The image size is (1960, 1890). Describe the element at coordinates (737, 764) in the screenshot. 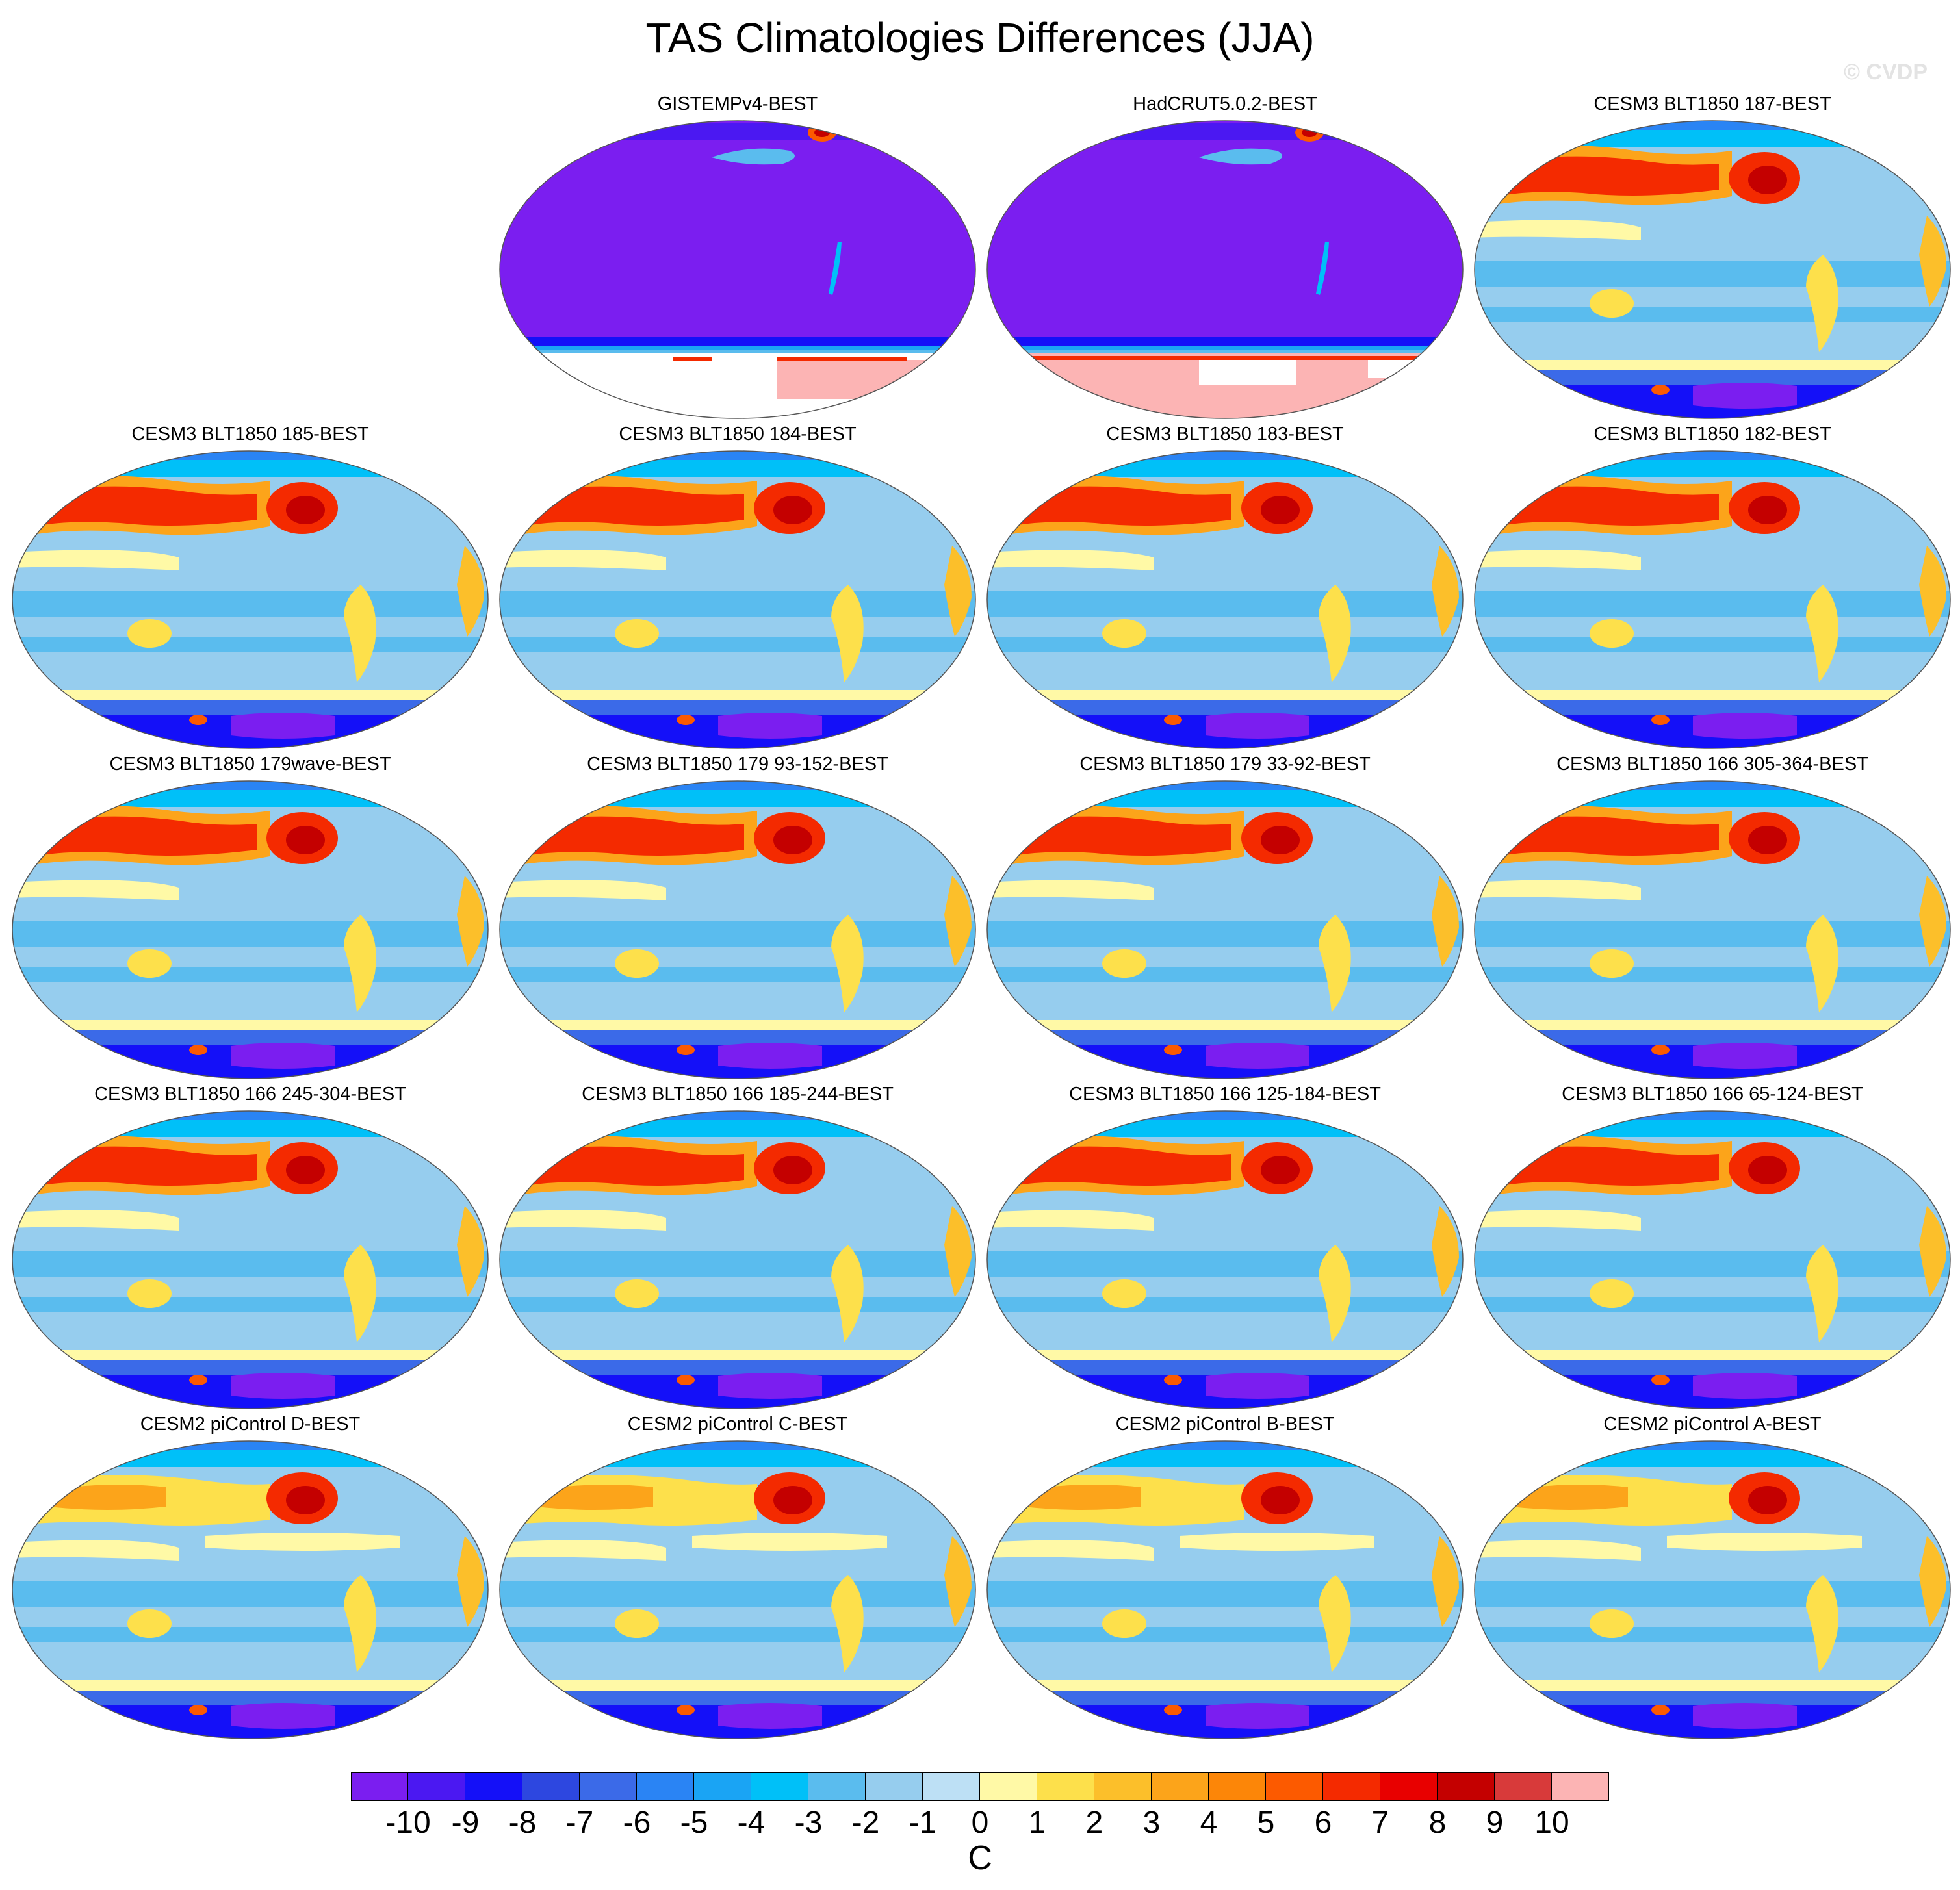

I see `panel-title: CESM3 BLT1850 179 93-152-BEST` at that location.